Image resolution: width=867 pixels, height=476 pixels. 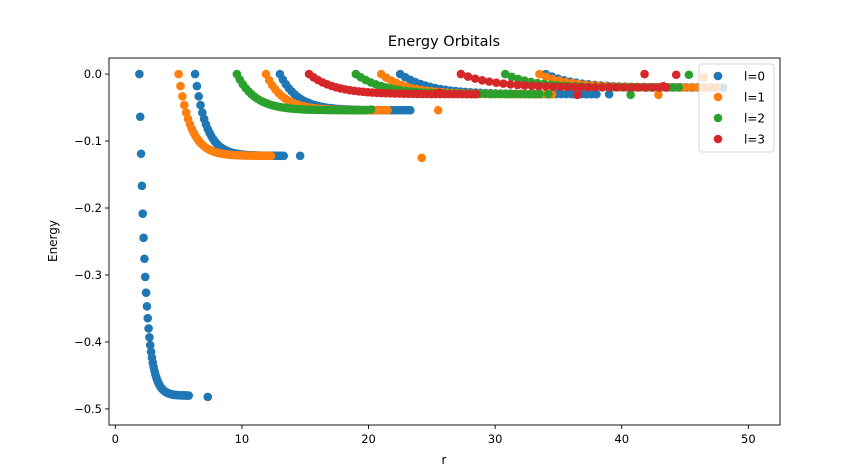 What do you see at coordinates (444, 42) in the screenshot?
I see `chart-title: Energy Orbitals` at bounding box center [444, 42].